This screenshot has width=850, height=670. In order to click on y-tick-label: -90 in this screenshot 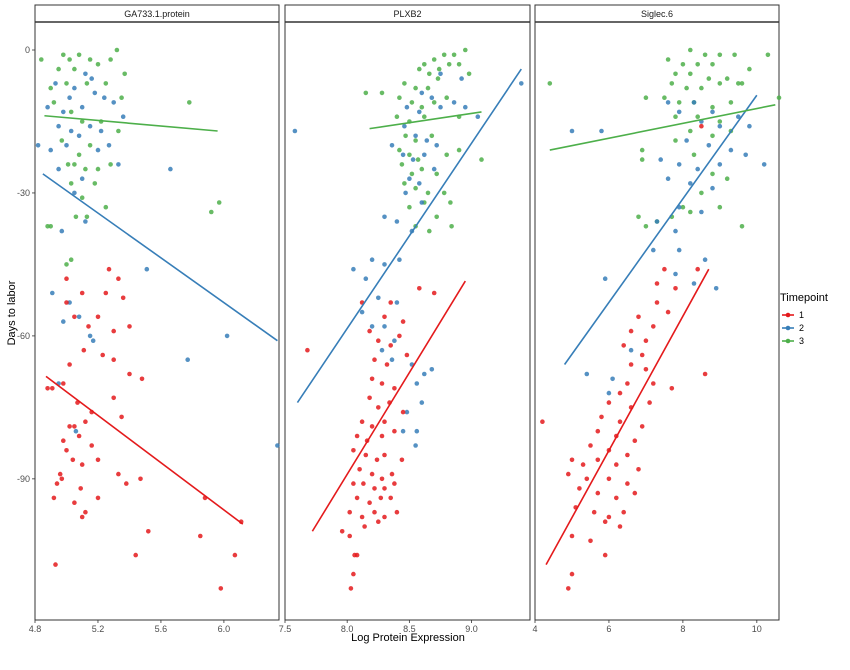, I will do `click(23, 479)`.